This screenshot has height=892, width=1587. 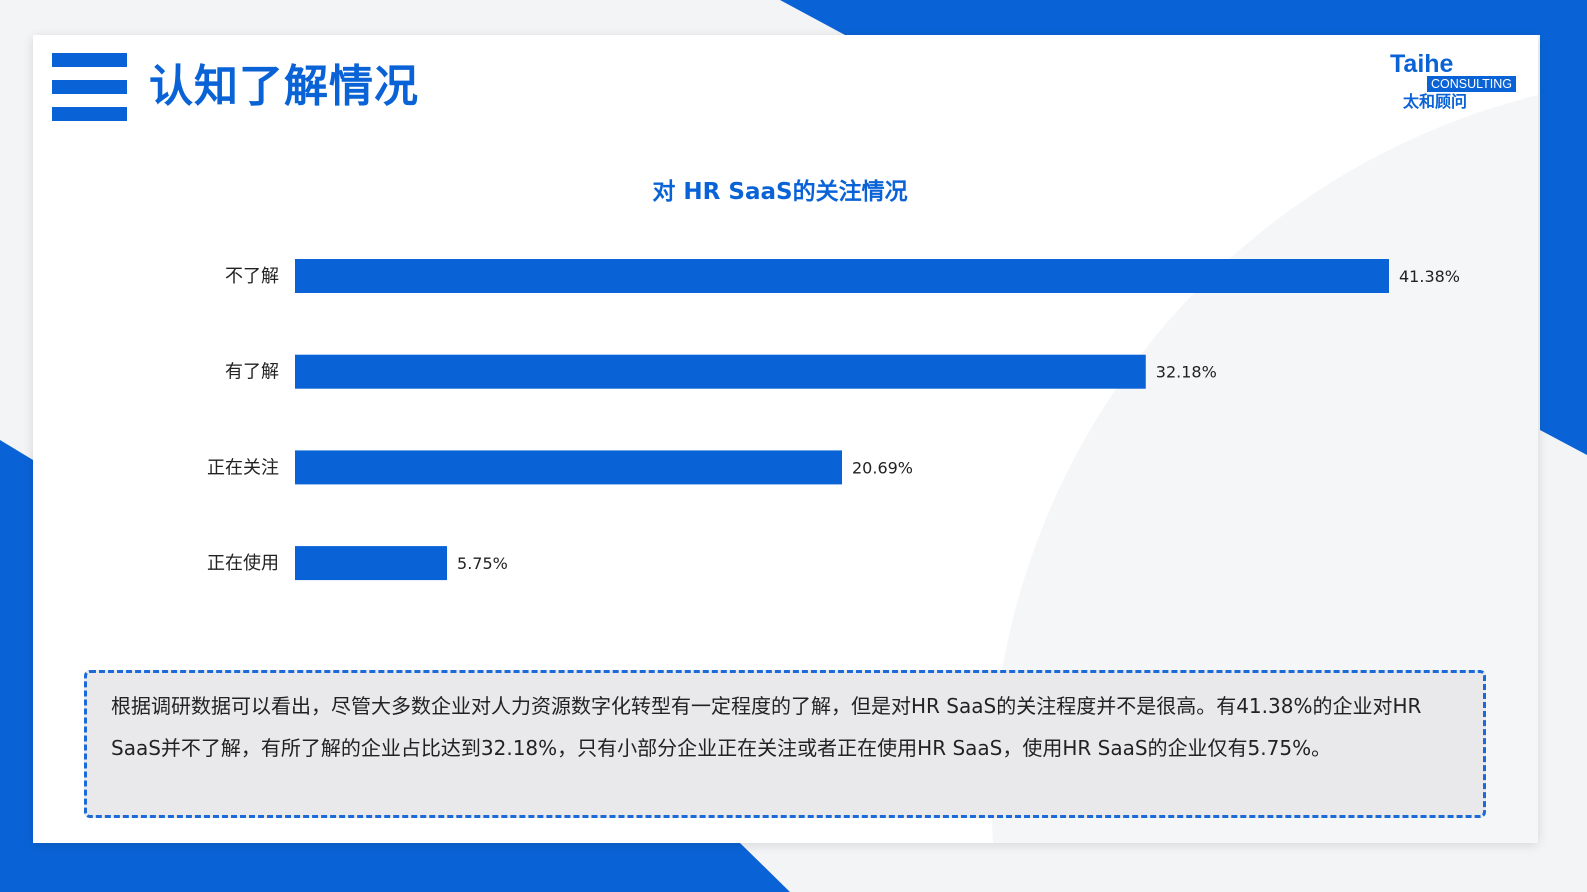 I want to click on company-logo: Taihe CONSULTING 太和顾问, so click(x=1457, y=82).